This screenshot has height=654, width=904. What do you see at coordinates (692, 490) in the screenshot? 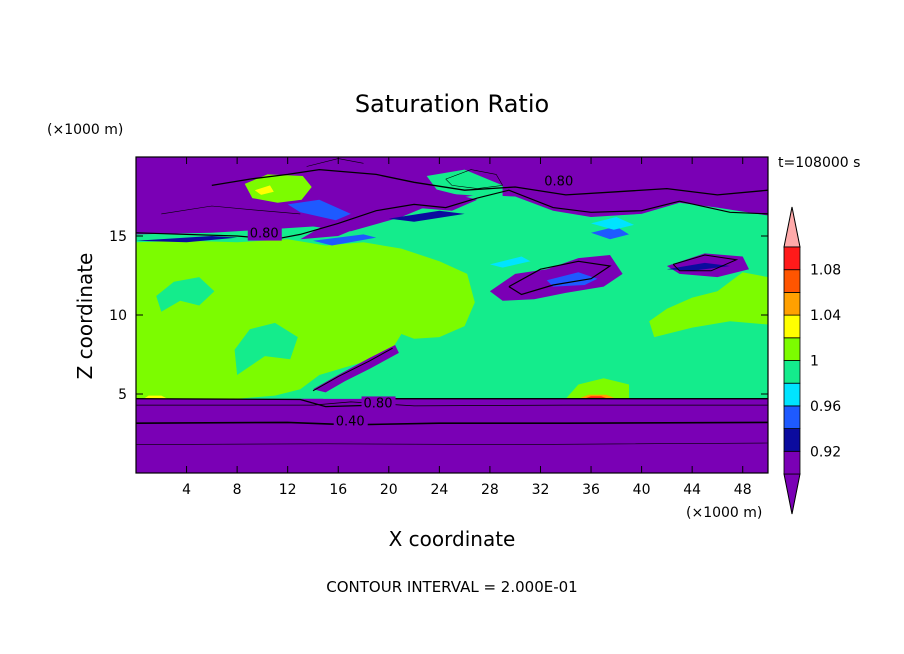
I see `x-tick-label: 44` at bounding box center [692, 490].